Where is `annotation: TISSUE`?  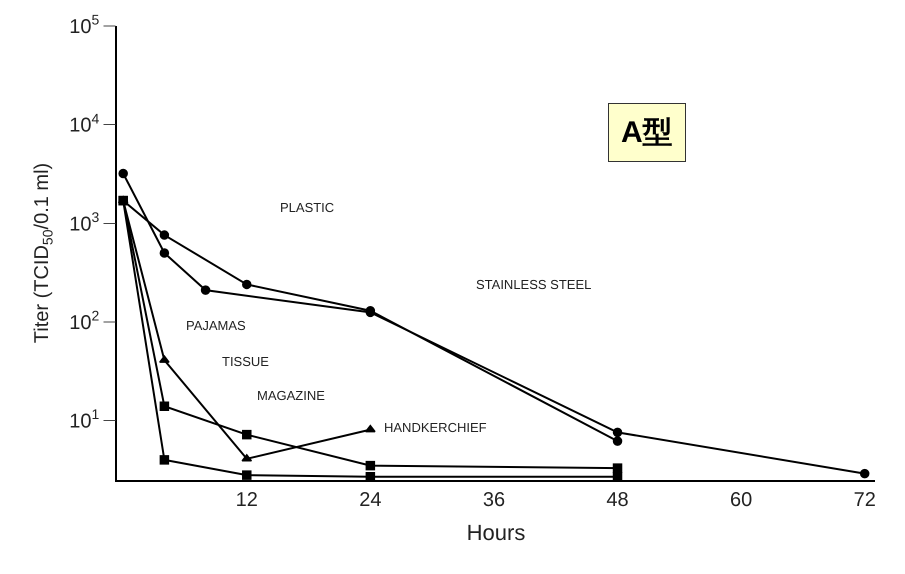 annotation: TISSUE is located at coordinates (246, 361).